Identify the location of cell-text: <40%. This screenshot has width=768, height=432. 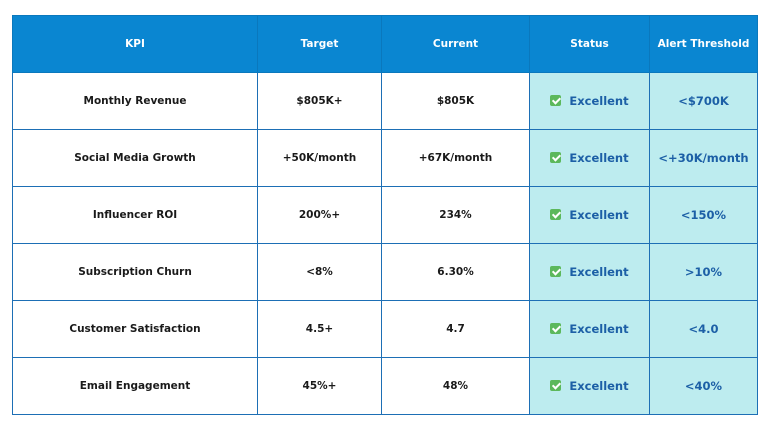
(703, 386).